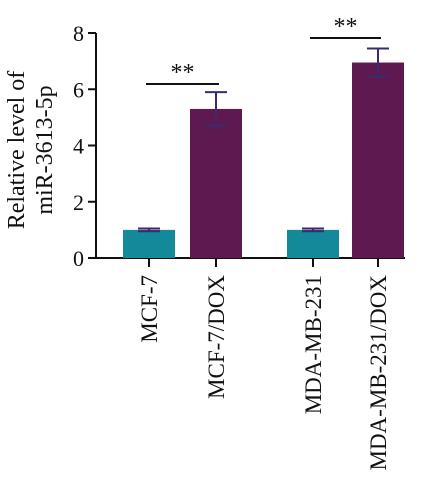 The image size is (433, 500). What do you see at coordinates (313, 344) in the screenshot?
I see `x-category-label: MDA-MB-231` at bounding box center [313, 344].